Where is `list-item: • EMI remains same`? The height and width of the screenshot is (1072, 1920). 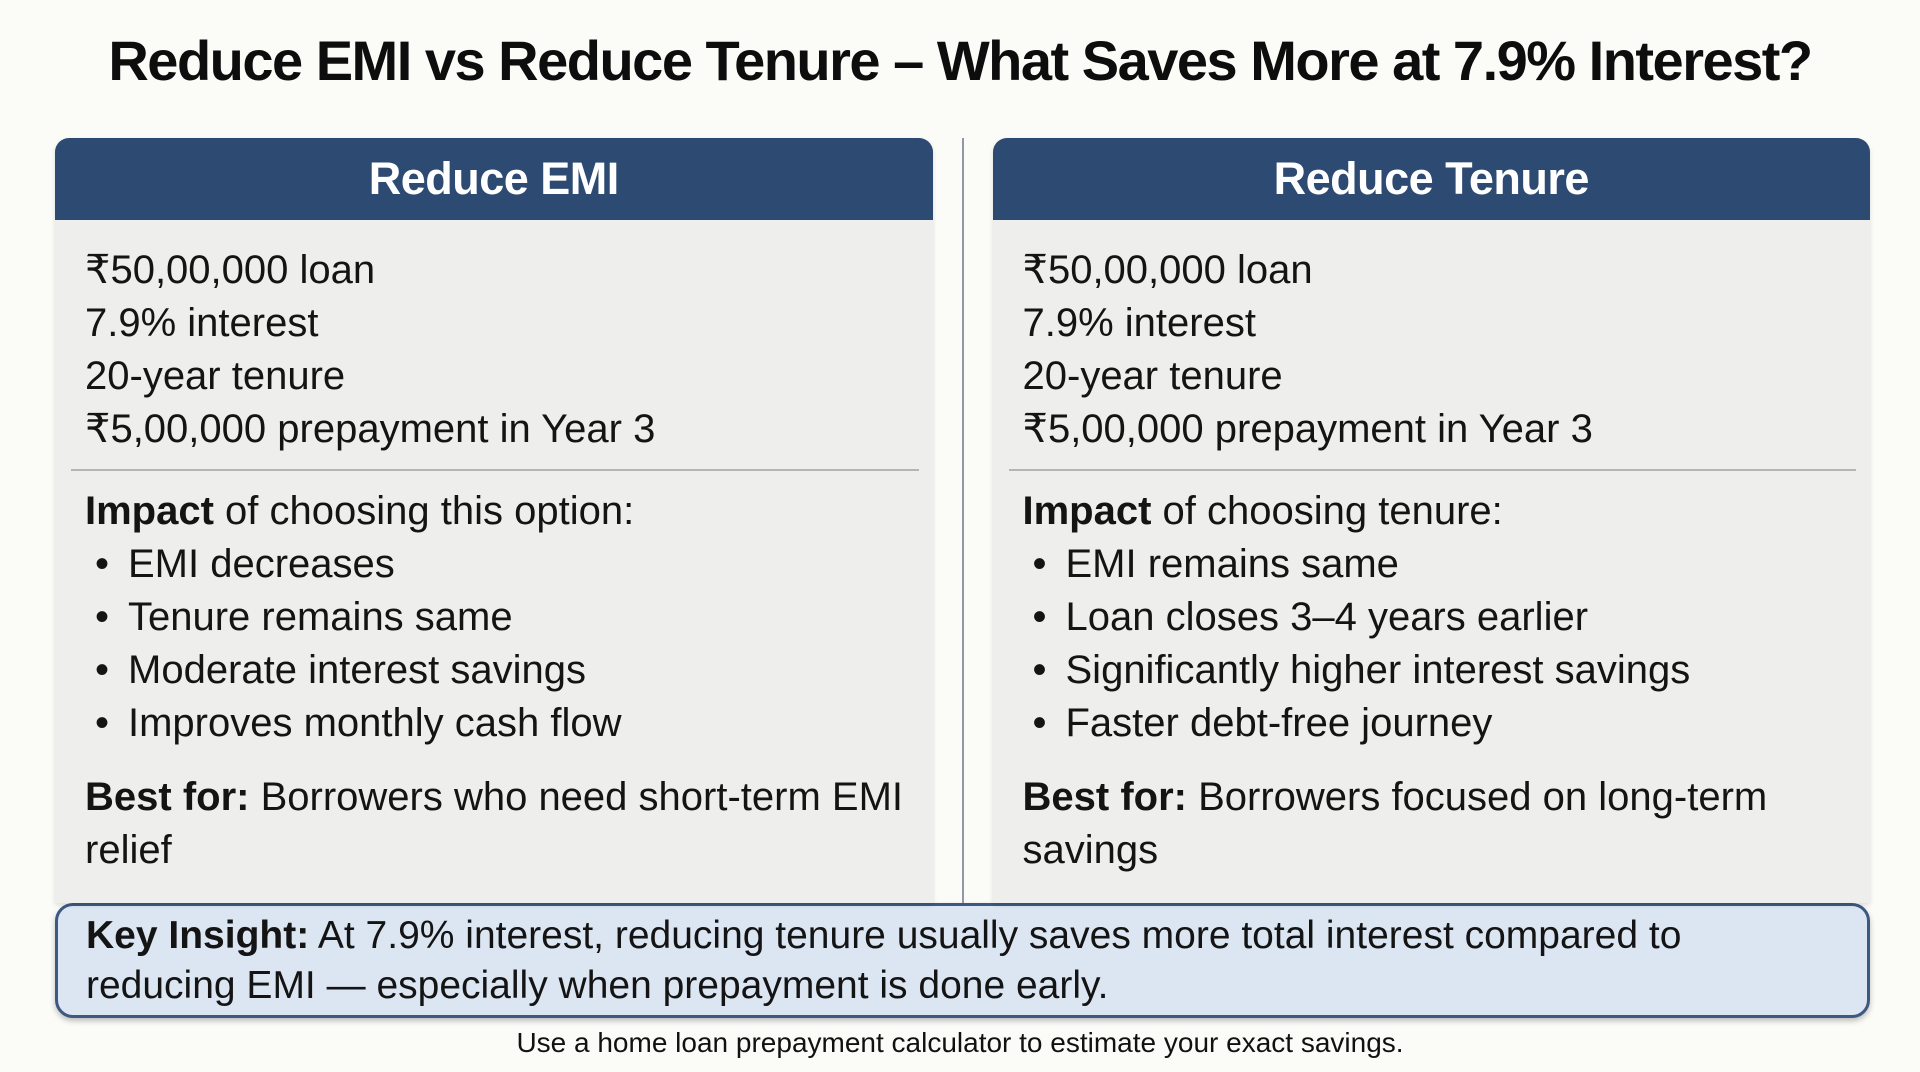 list-item: • EMI remains same is located at coordinates (1433, 564).